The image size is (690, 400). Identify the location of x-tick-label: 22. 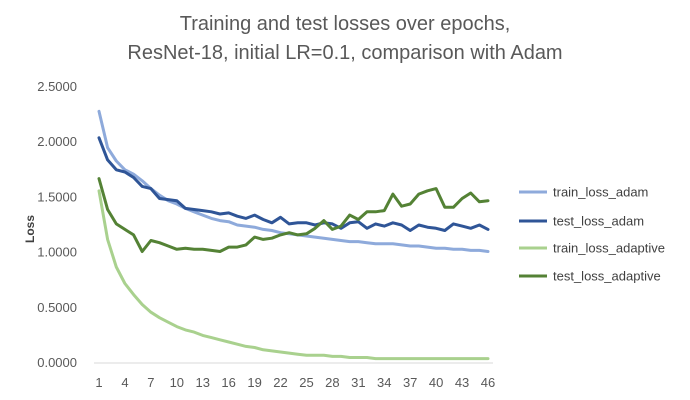
(280, 382).